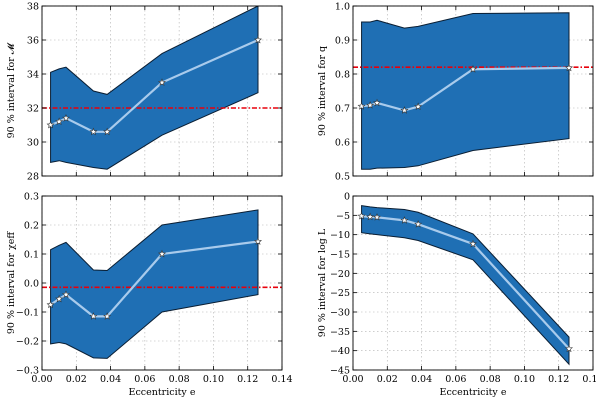 Image resolution: width=596 pixels, height=400 pixels. I want to click on y-tick-label: −40, so click(340, 351).